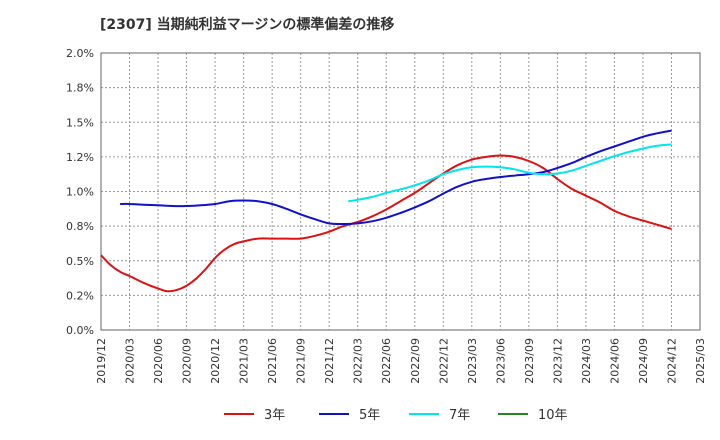 The height and width of the screenshot is (440, 720). Describe the element at coordinates (187, 361) in the screenshot. I see `x-tick-label: 2020/09` at that location.